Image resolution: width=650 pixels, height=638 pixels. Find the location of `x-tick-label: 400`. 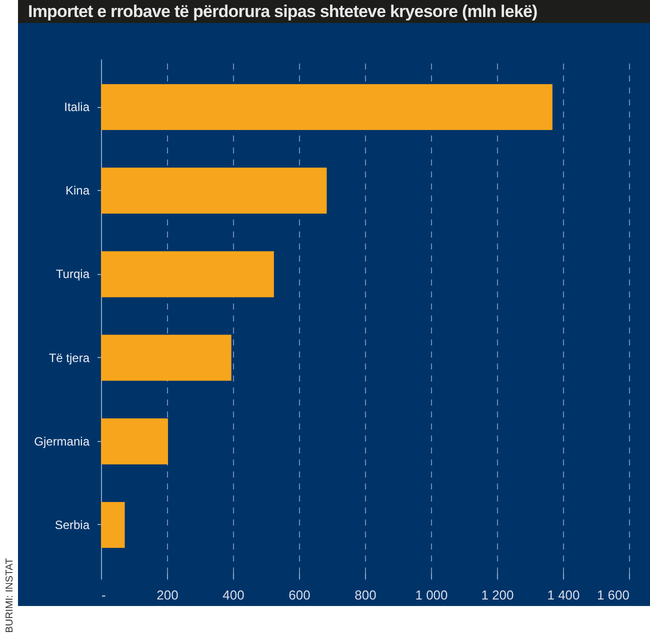

x-tick-label: 400 is located at coordinates (233, 595).